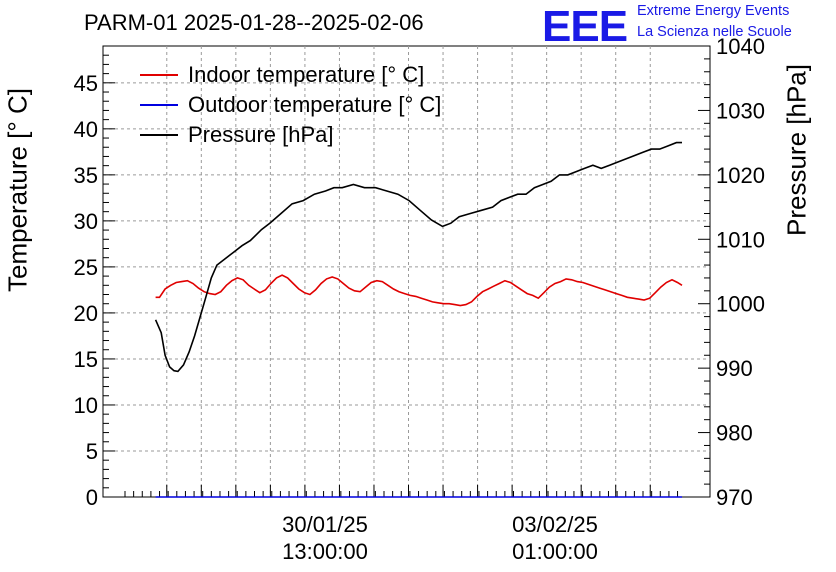 Image resolution: width=836 pixels, height=572 pixels. I want to click on y-left-tick-label: 35, so click(86, 175).